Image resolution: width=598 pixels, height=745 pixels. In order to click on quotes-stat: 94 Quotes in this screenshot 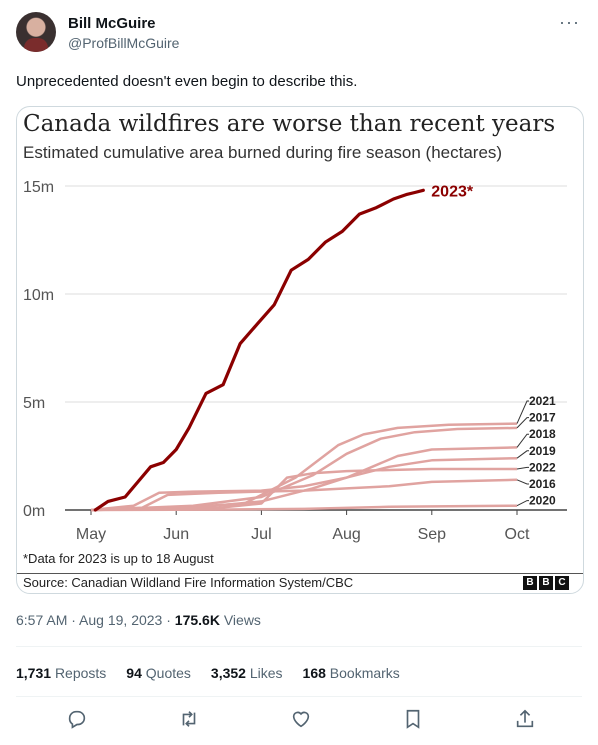, I will do `click(158, 673)`.